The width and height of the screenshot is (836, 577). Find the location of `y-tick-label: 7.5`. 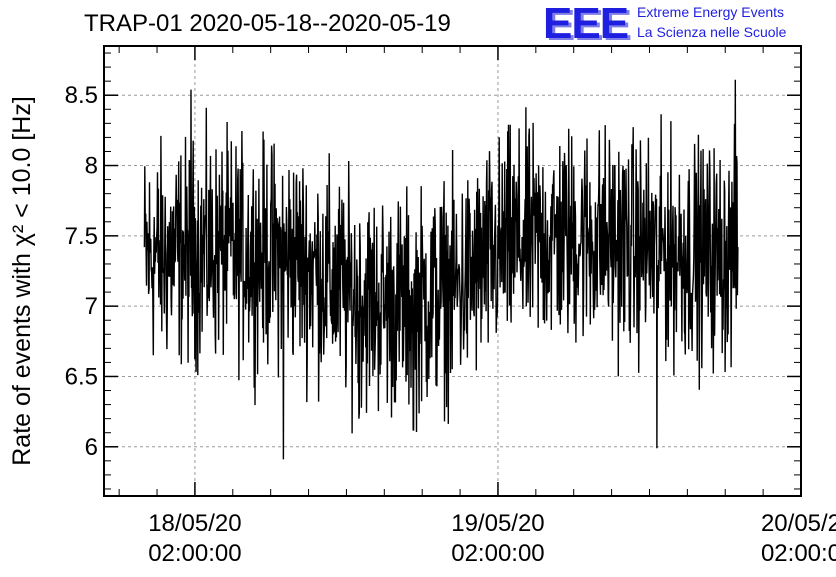

y-tick-label: 7.5 is located at coordinates (81, 236).